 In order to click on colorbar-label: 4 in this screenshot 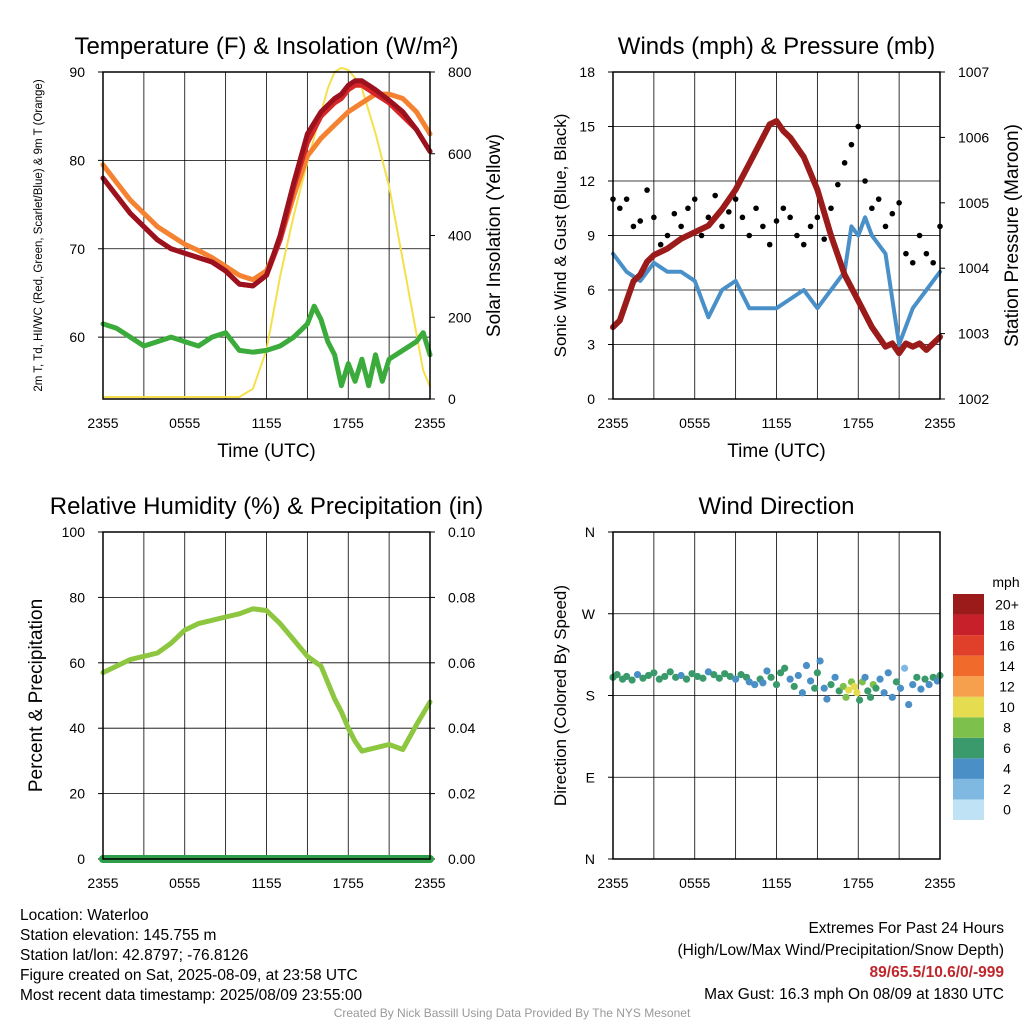, I will do `click(1007, 769)`.